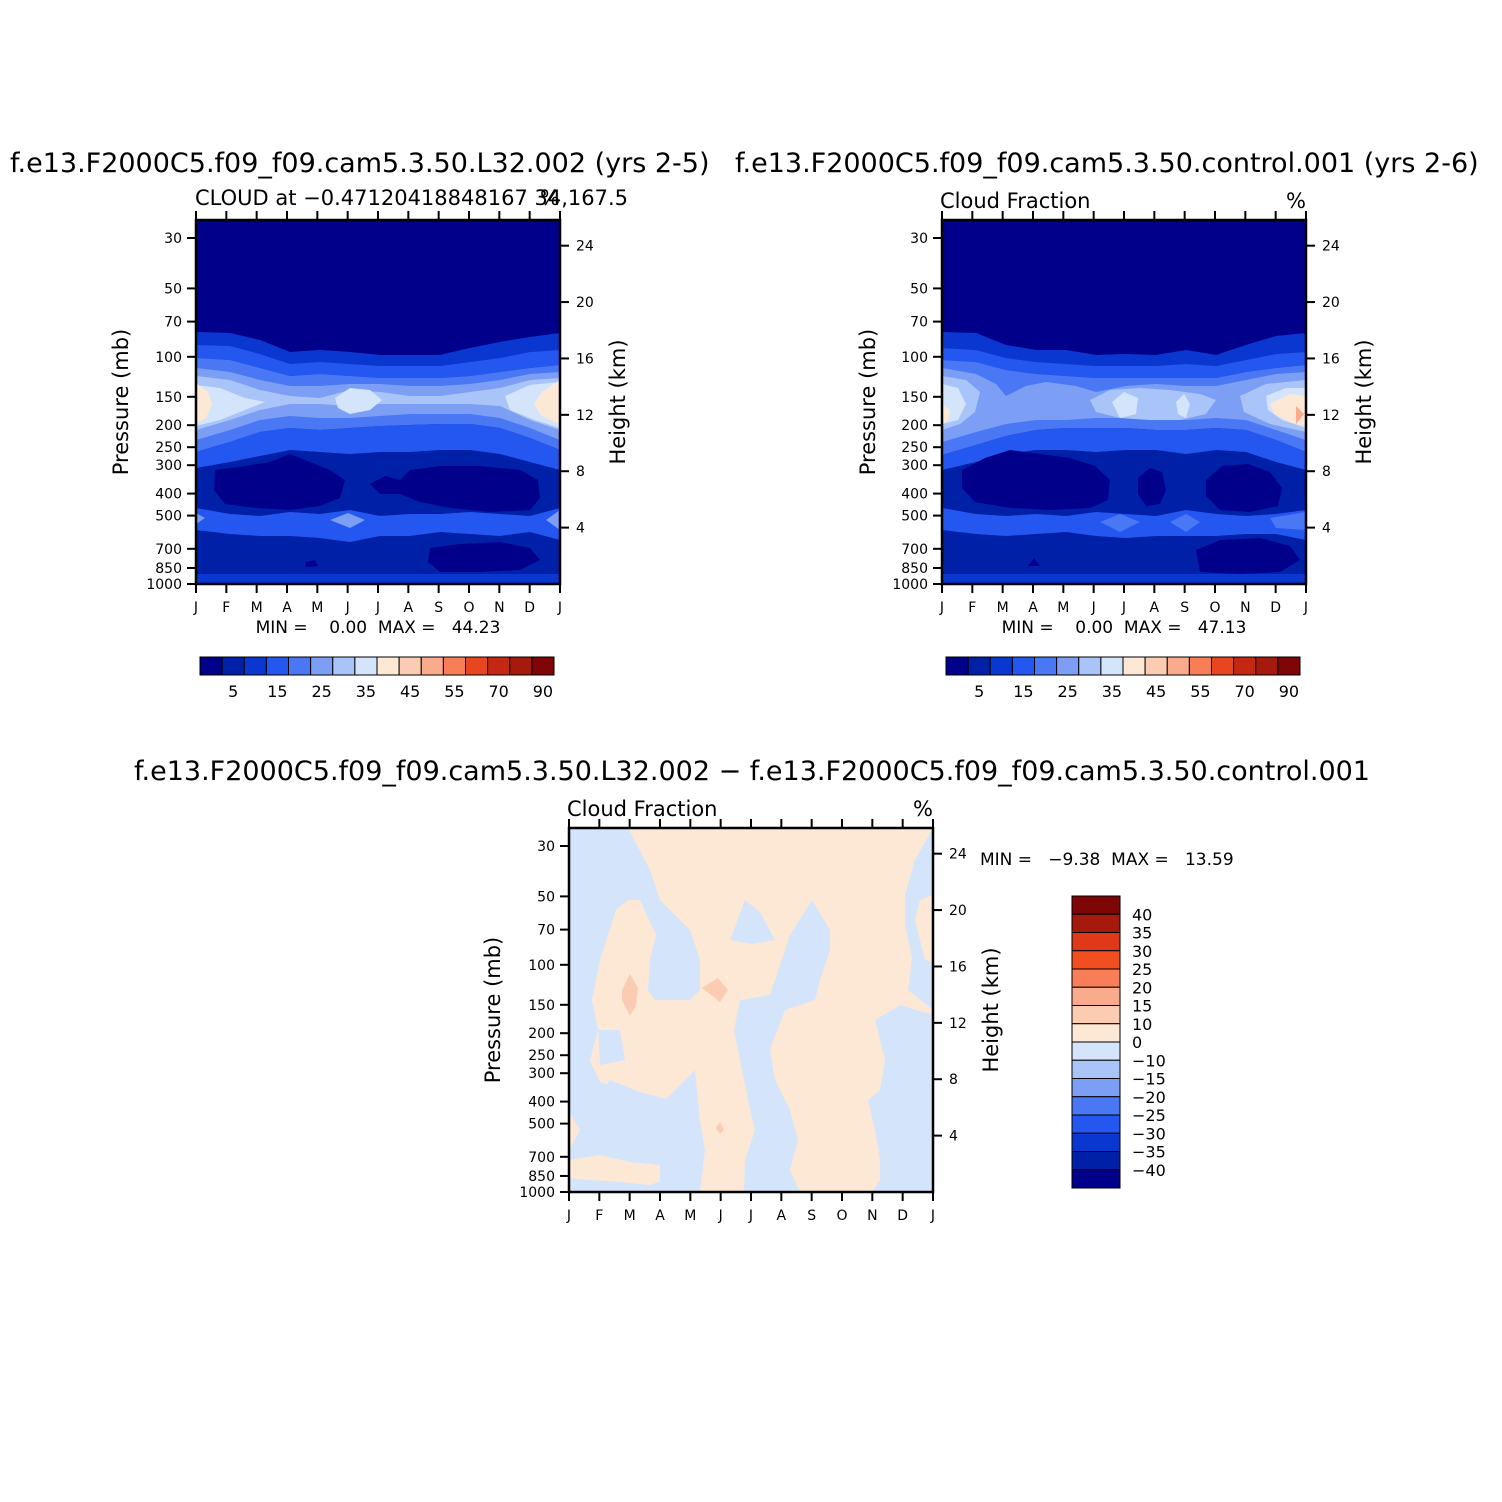 This screenshot has width=1502, height=1502. What do you see at coordinates (168, 398) in the screenshot?
I see `pressure-tick-label: 150` at bounding box center [168, 398].